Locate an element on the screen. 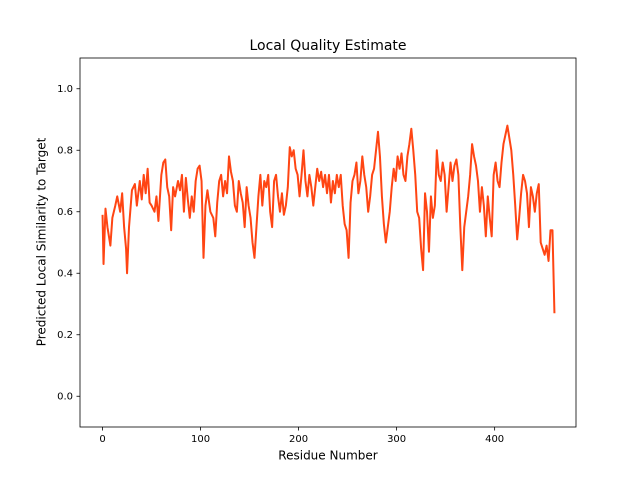 The width and height of the screenshot is (640, 480). y-tick-label: 0.6 is located at coordinates (65, 212).